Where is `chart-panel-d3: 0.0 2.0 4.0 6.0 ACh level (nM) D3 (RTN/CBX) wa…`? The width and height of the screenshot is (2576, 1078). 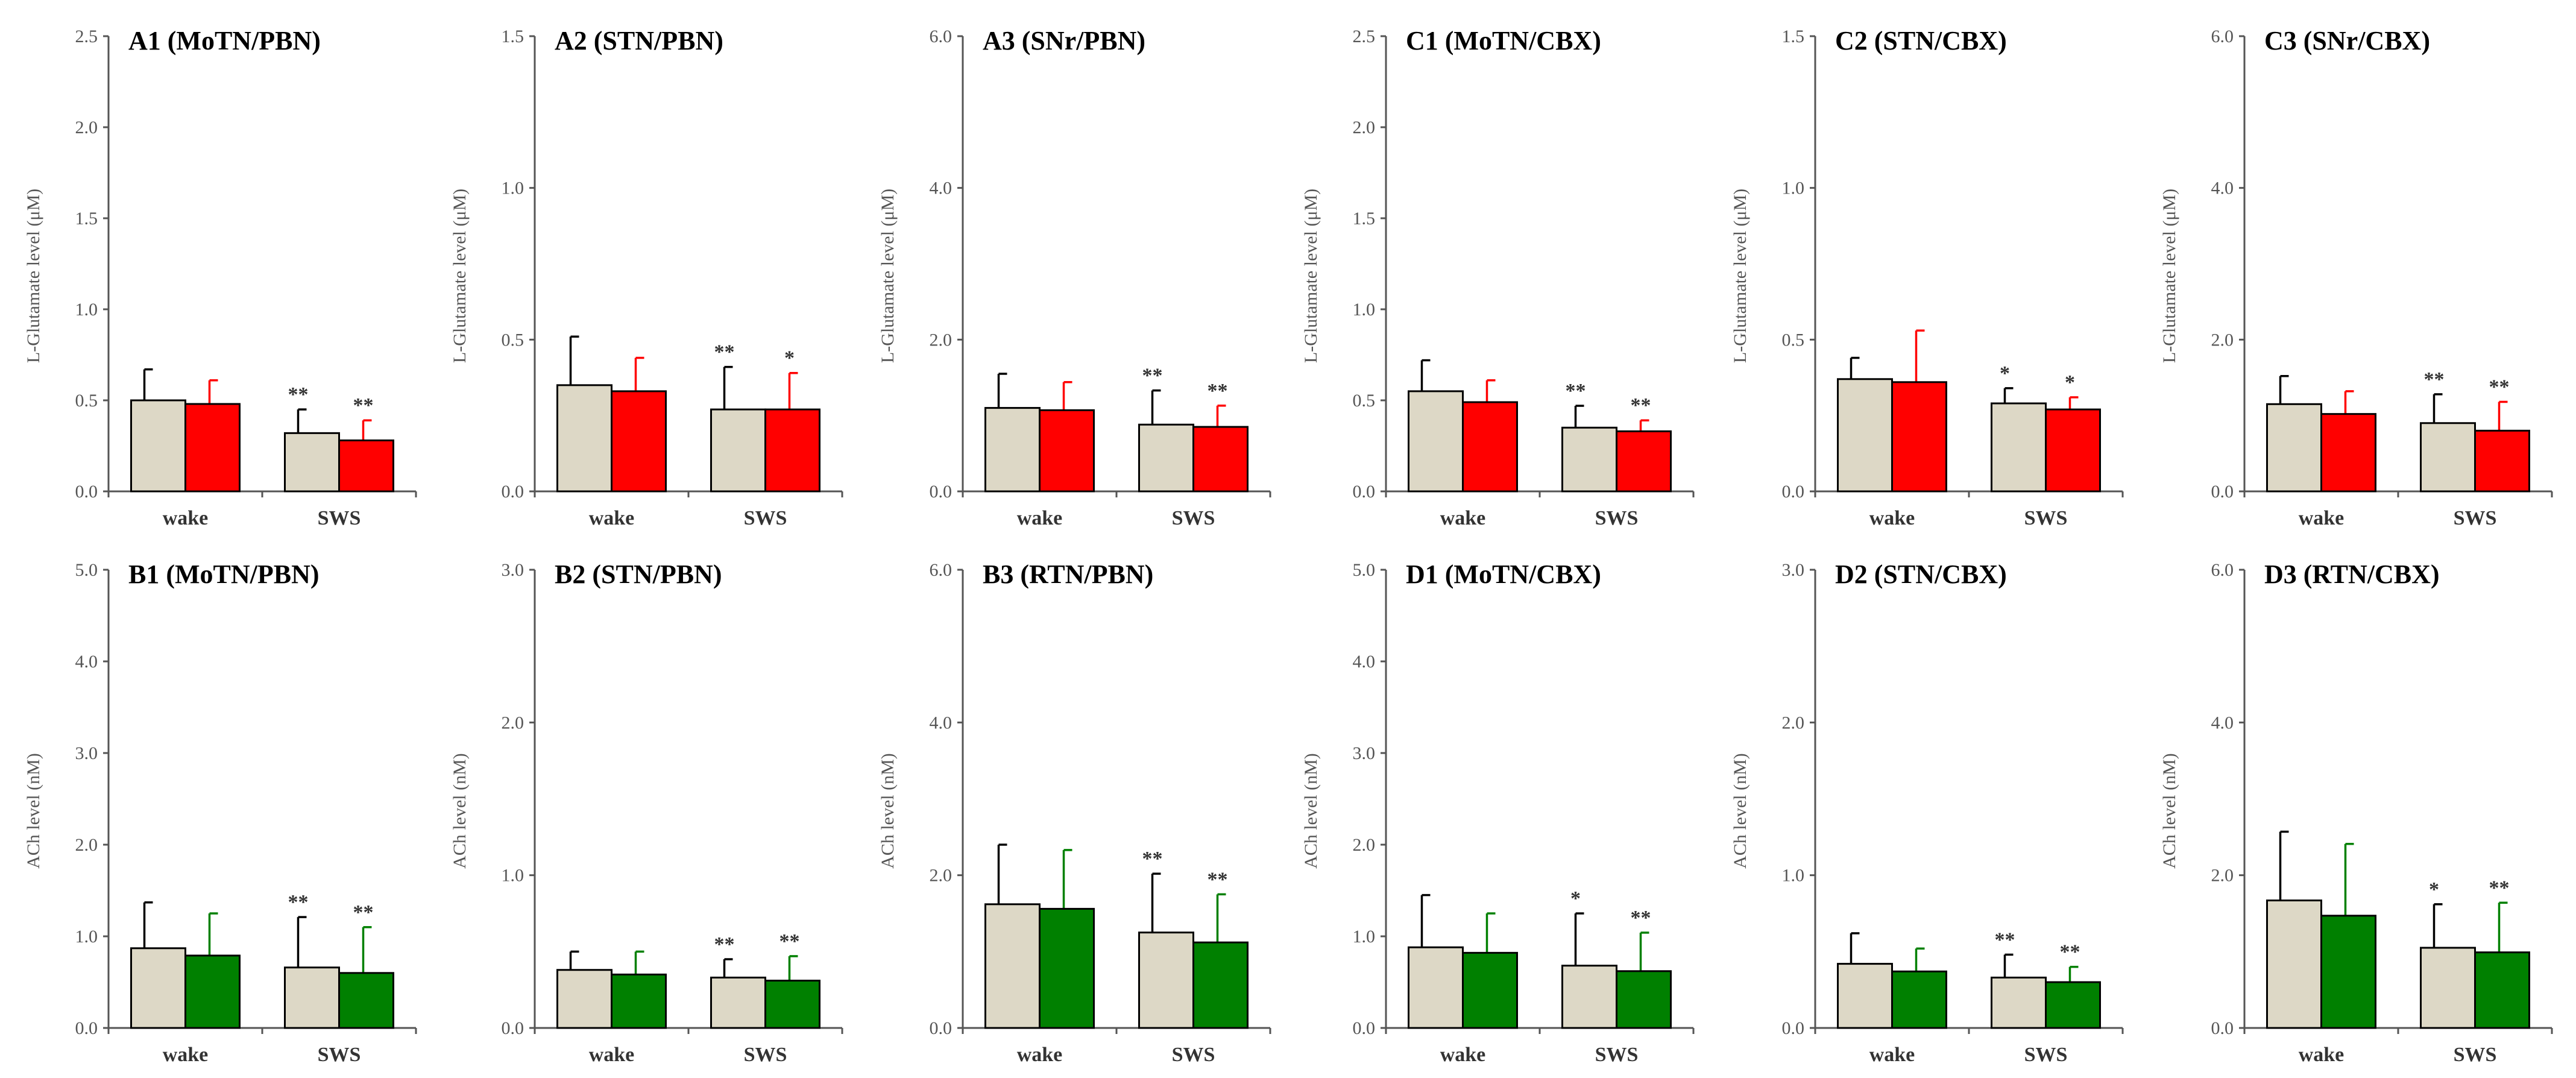
chart-panel-d3: 0.0 2.0 4.0 6.0 ACh level (nM) D3 (RTN/CBX) wa… is located at coordinates (2356, 812).